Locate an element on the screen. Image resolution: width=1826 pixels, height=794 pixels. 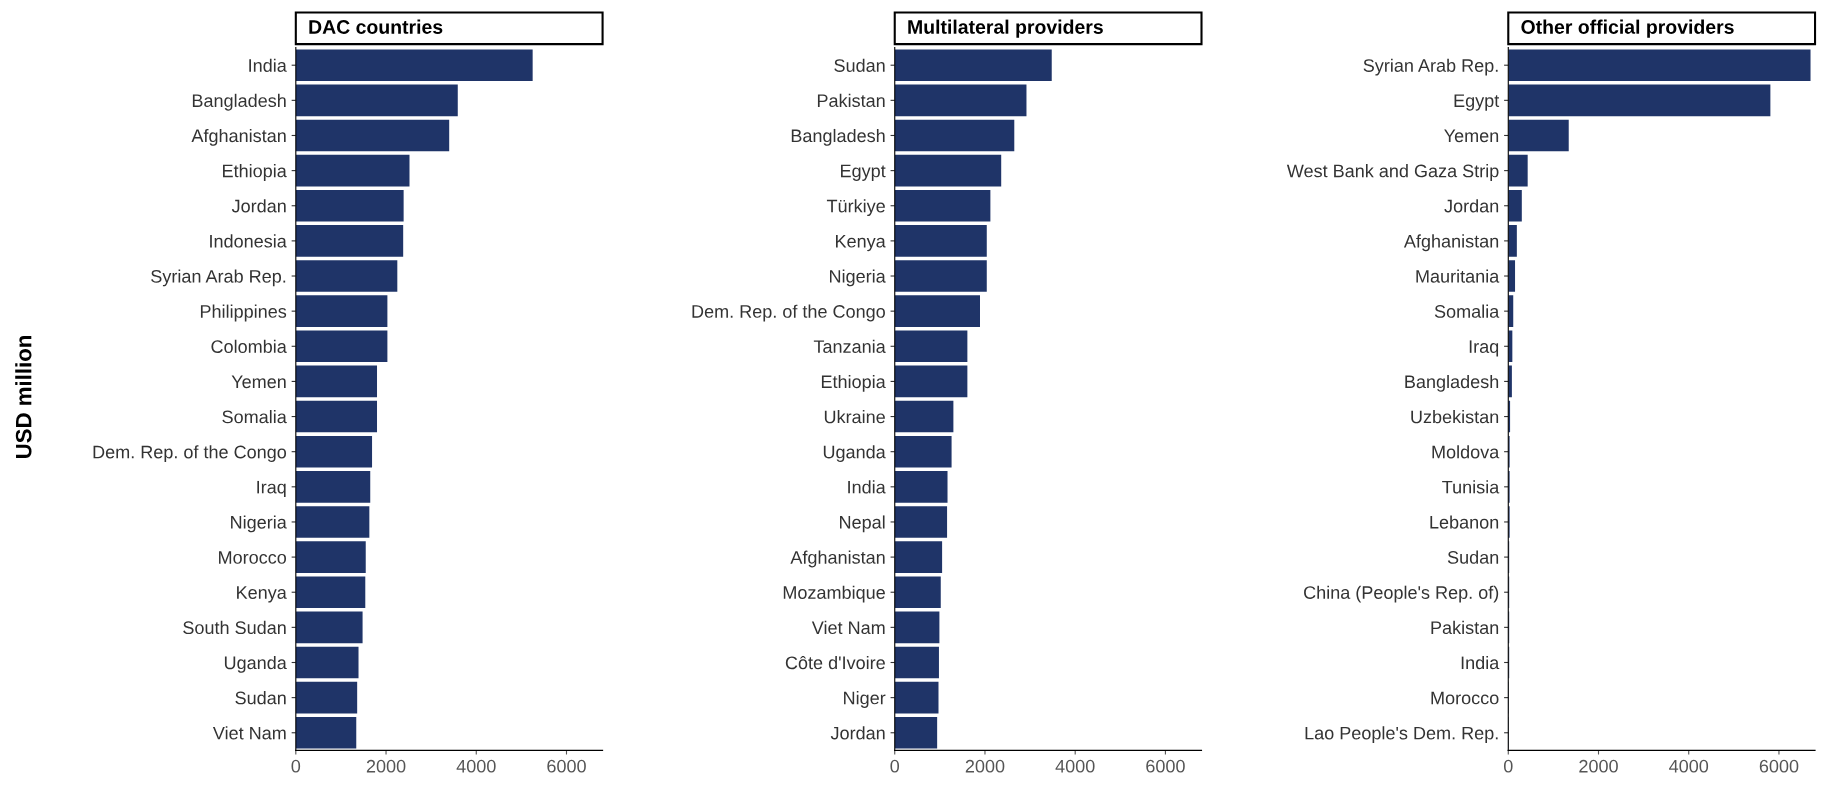
y-axis-title: USD million is located at coordinates (23, 397).